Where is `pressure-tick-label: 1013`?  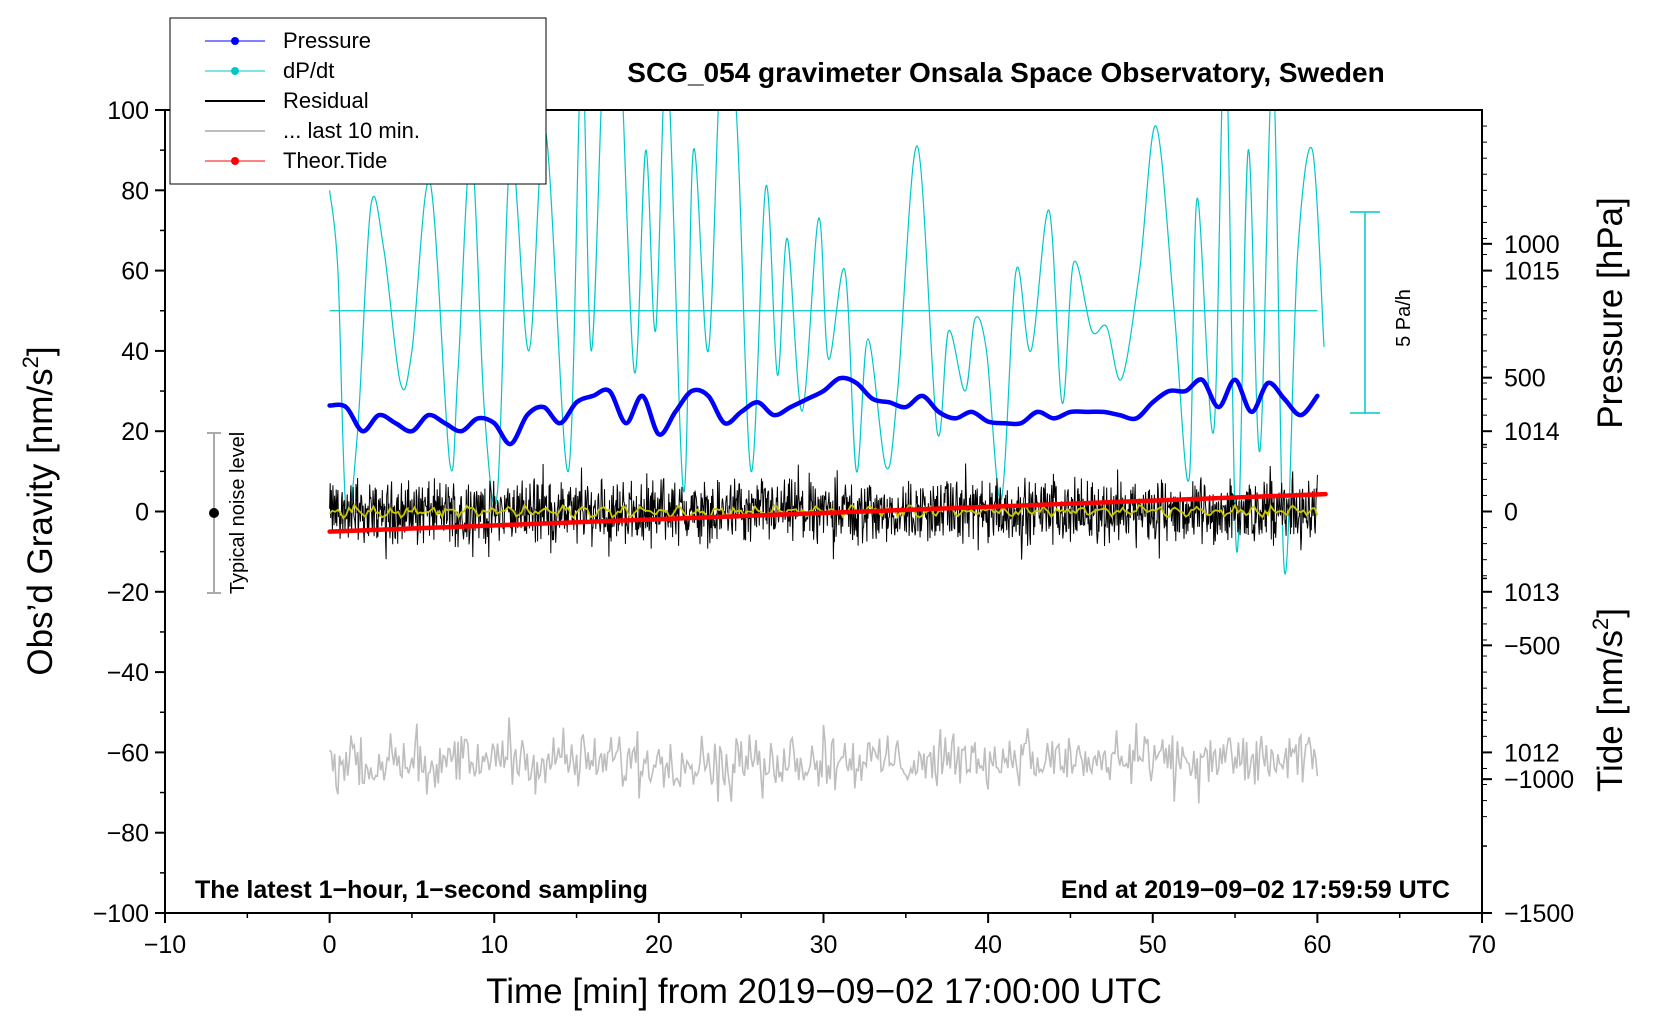 pressure-tick-label: 1013 is located at coordinates (1532, 593).